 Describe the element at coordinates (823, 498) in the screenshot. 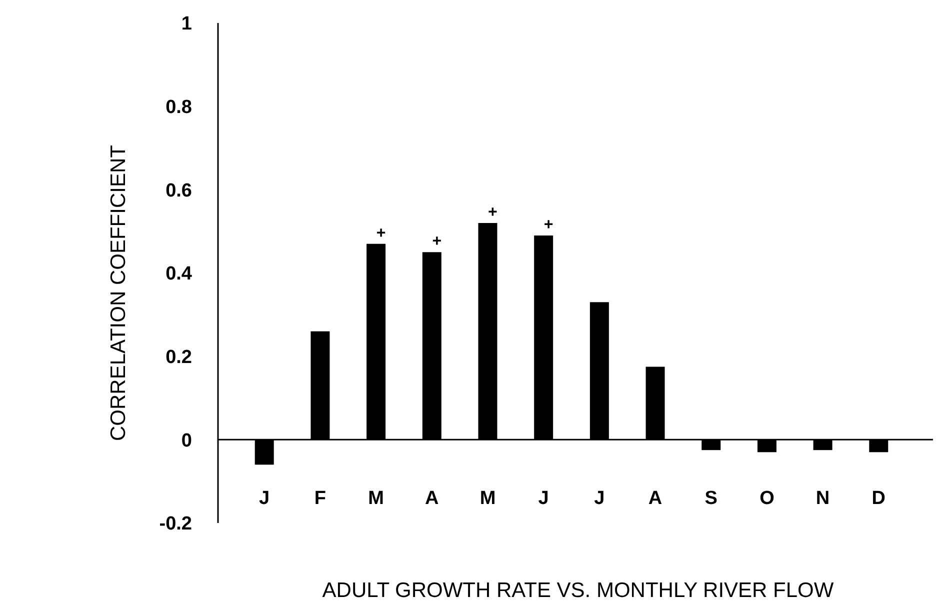

I see `x-tick-label: N` at that location.